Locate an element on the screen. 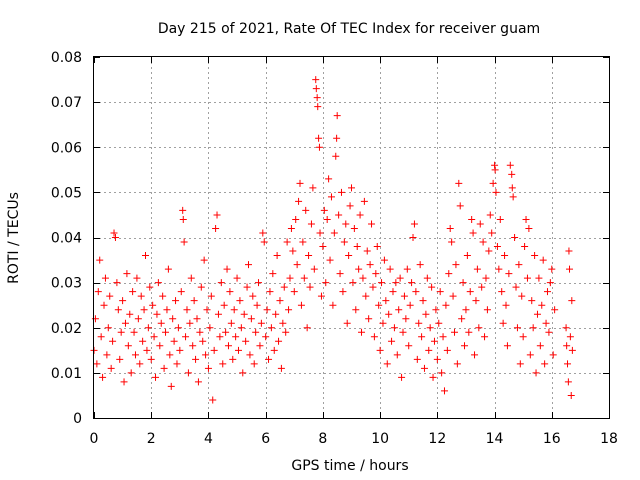  x-tick-label: 4 is located at coordinates (208, 439).